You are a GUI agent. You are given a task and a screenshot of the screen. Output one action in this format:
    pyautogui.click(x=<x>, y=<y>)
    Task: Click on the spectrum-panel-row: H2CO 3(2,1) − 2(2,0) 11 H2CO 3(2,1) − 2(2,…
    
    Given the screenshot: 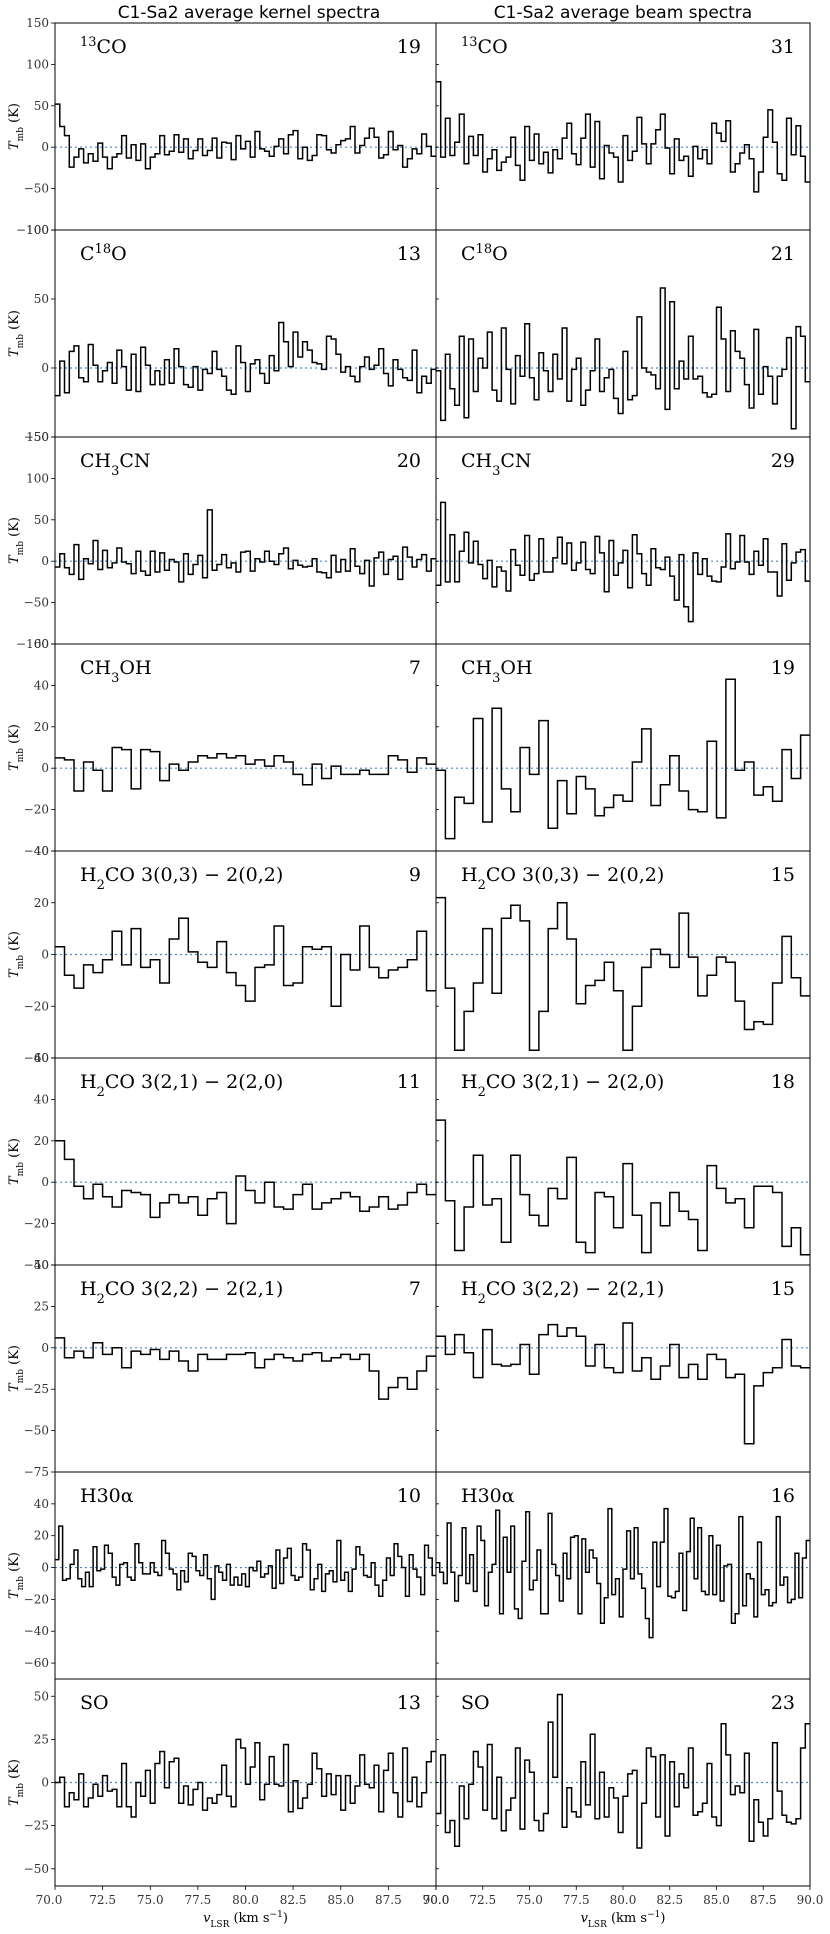 What is the action you would take?
    pyautogui.click(x=409, y=1161)
    